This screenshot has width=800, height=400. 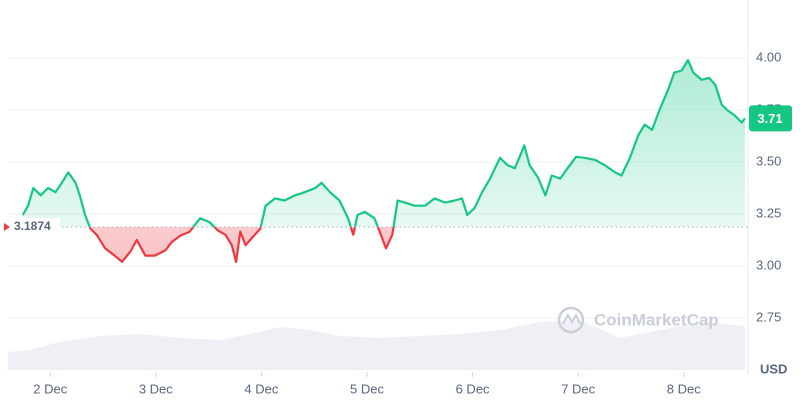 I want to click on x-tick-label: 4 Dec, so click(x=261, y=388).